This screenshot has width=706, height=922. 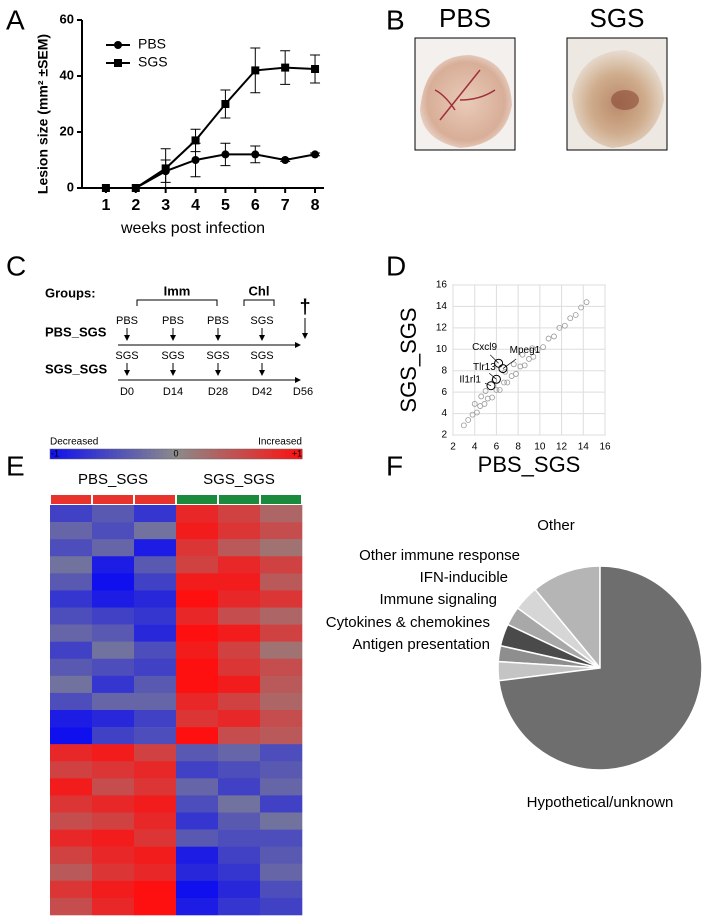 I want to click on x-tick-label: 5, so click(x=225, y=205).